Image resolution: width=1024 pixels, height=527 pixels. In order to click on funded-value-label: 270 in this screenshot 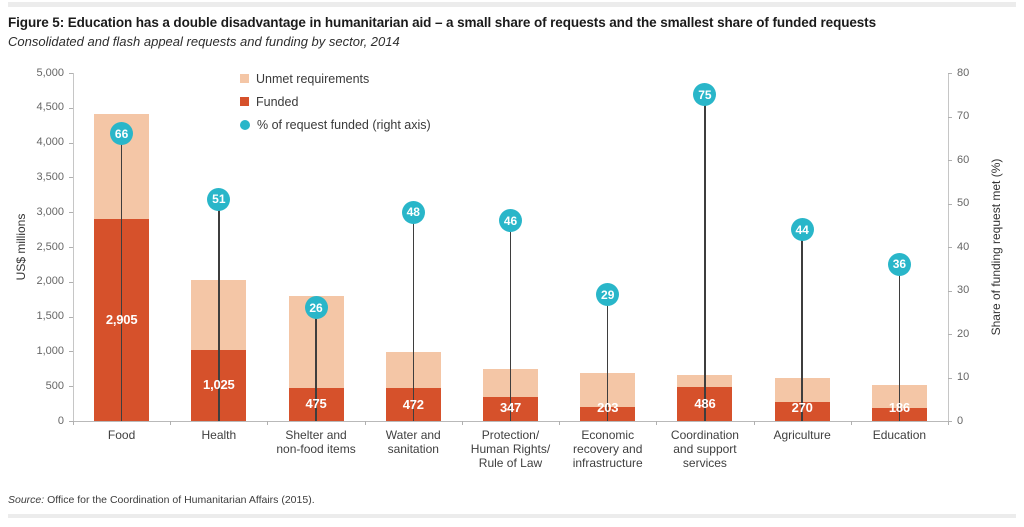, I will do `click(802, 407)`.